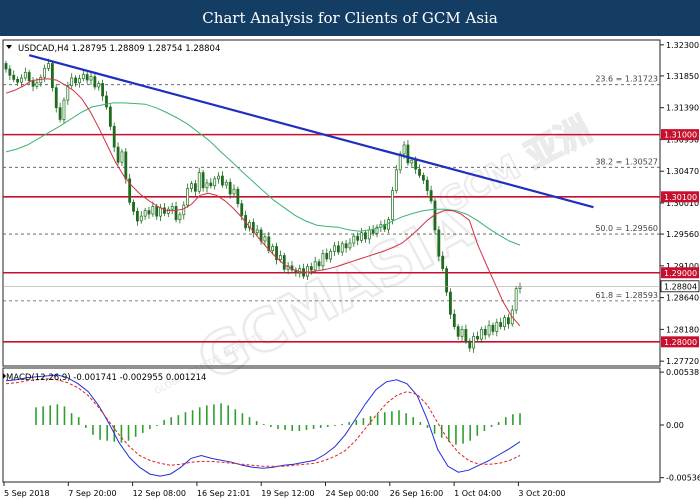 Image resolution: width=700 pixels, height=500 pixels. Describe the element at coordinates (27, 493) in the screenshot. I see `x-tick-label: 5 Sep 2018` at that location.